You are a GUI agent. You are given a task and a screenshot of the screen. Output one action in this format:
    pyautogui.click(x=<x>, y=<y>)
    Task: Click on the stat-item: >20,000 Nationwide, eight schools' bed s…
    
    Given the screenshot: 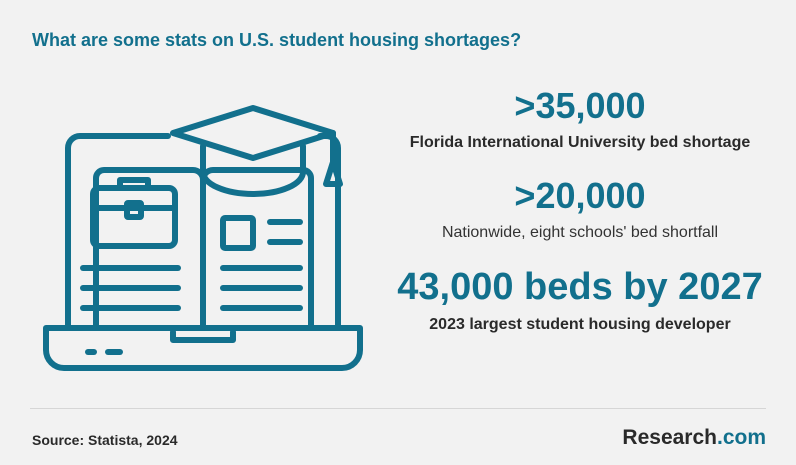 What is the action you would take?
    pyautogui.click(x=580, y=210)
    